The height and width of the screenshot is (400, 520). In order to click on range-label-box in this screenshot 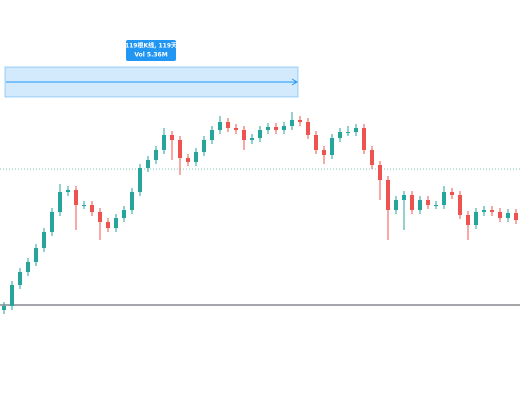, I will do `click(151, 50)`.